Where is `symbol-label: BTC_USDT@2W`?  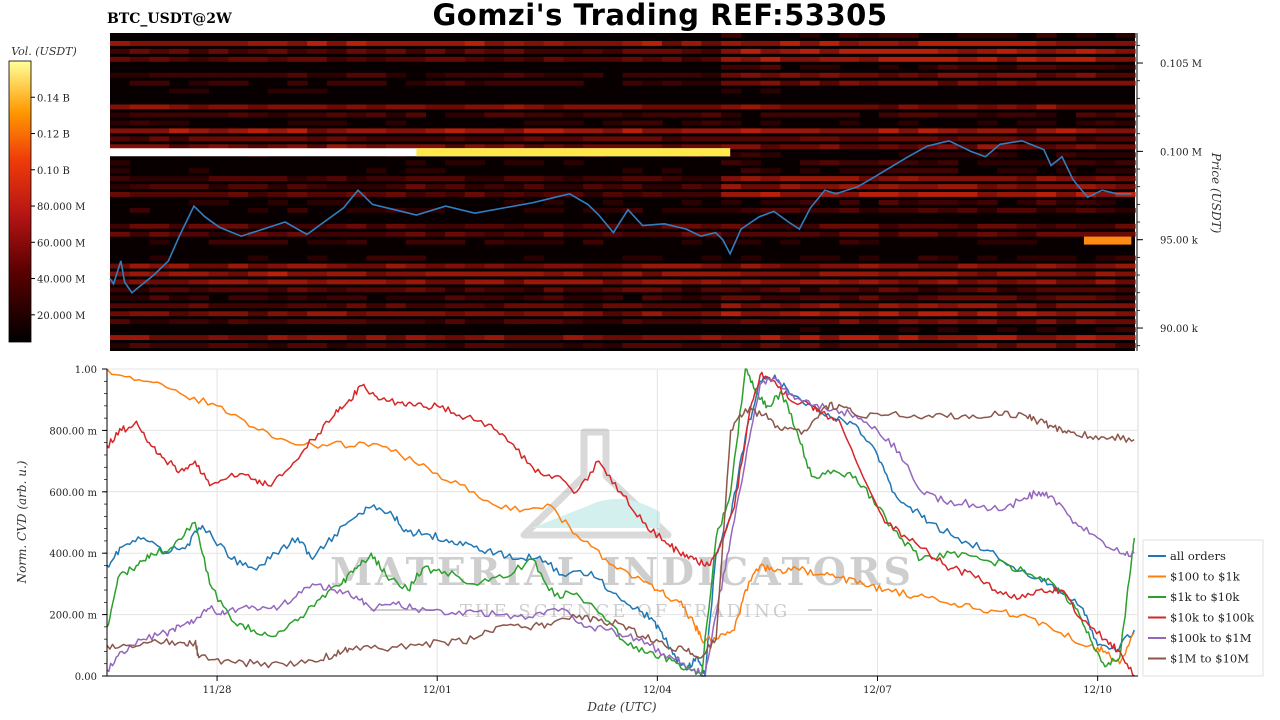
symbol-label: BTC_USDT@2W is located at coordinates (169, 19).